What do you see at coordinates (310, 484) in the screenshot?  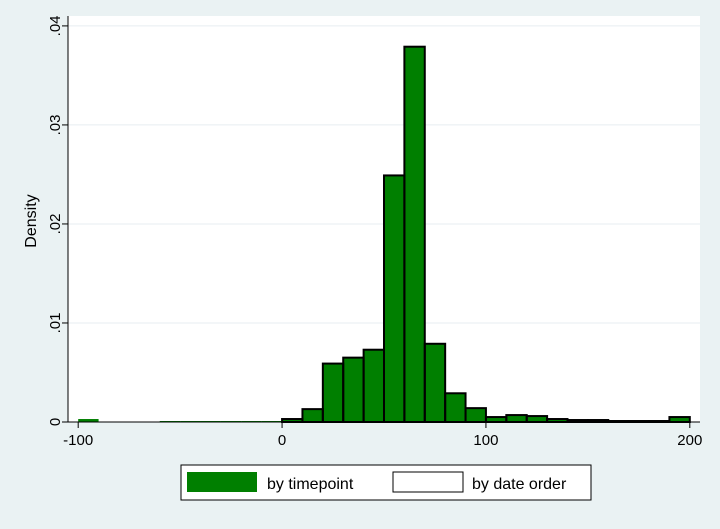 I see `legend-label-by-timepoint: by timepoint` at bounding box center [310, 484].